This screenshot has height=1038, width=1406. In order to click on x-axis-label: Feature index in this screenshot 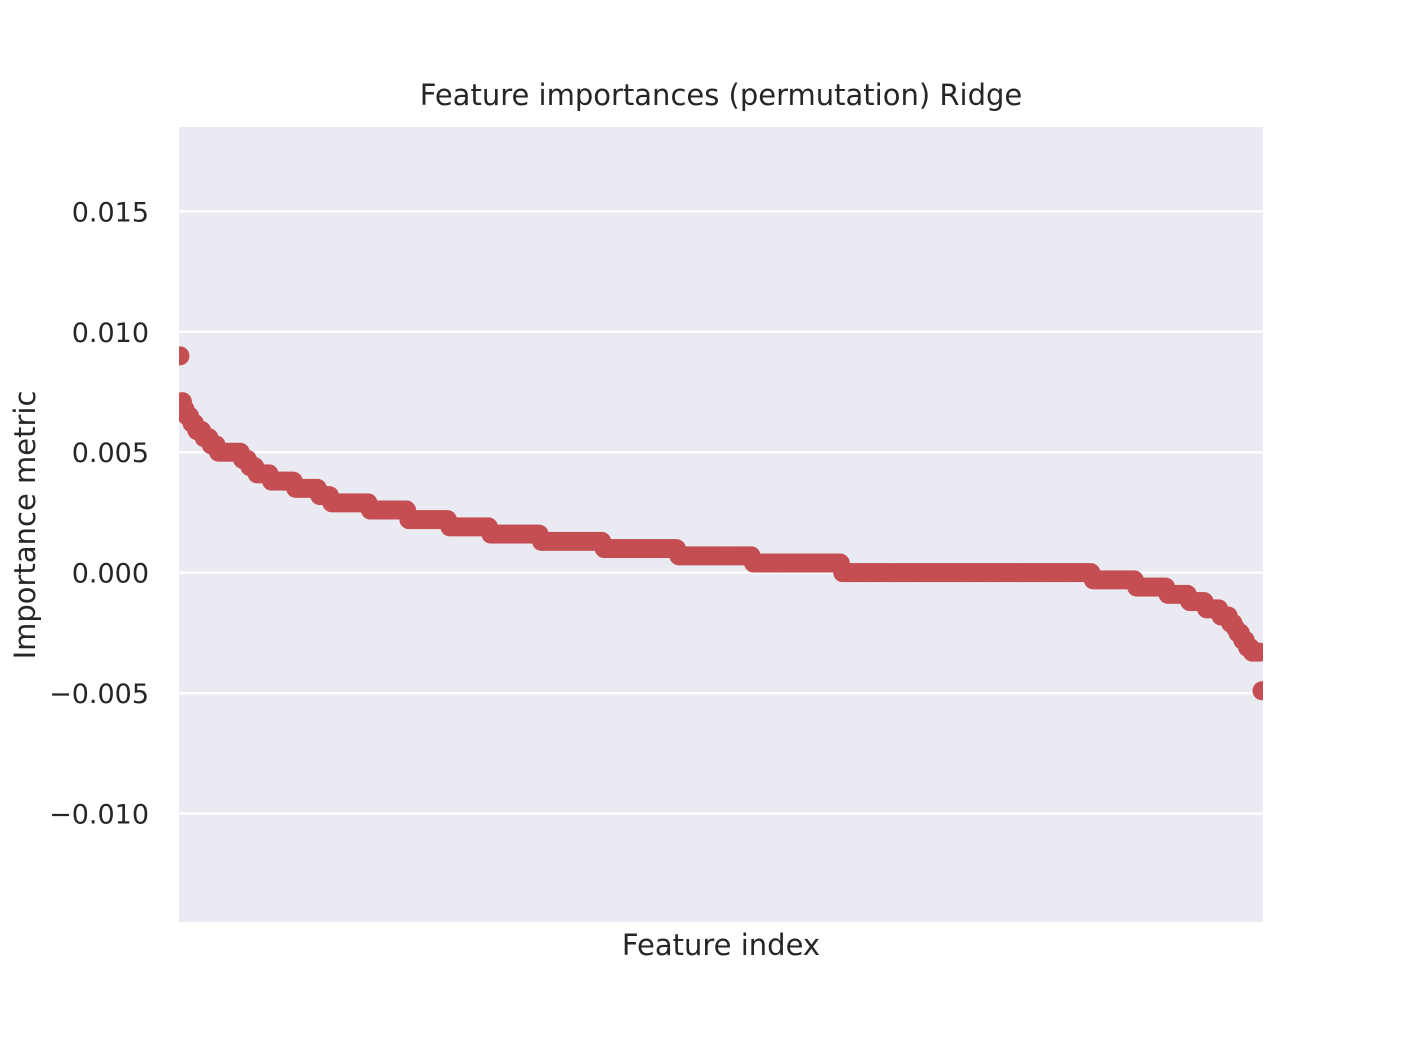, I will do `click(721, 945)`.